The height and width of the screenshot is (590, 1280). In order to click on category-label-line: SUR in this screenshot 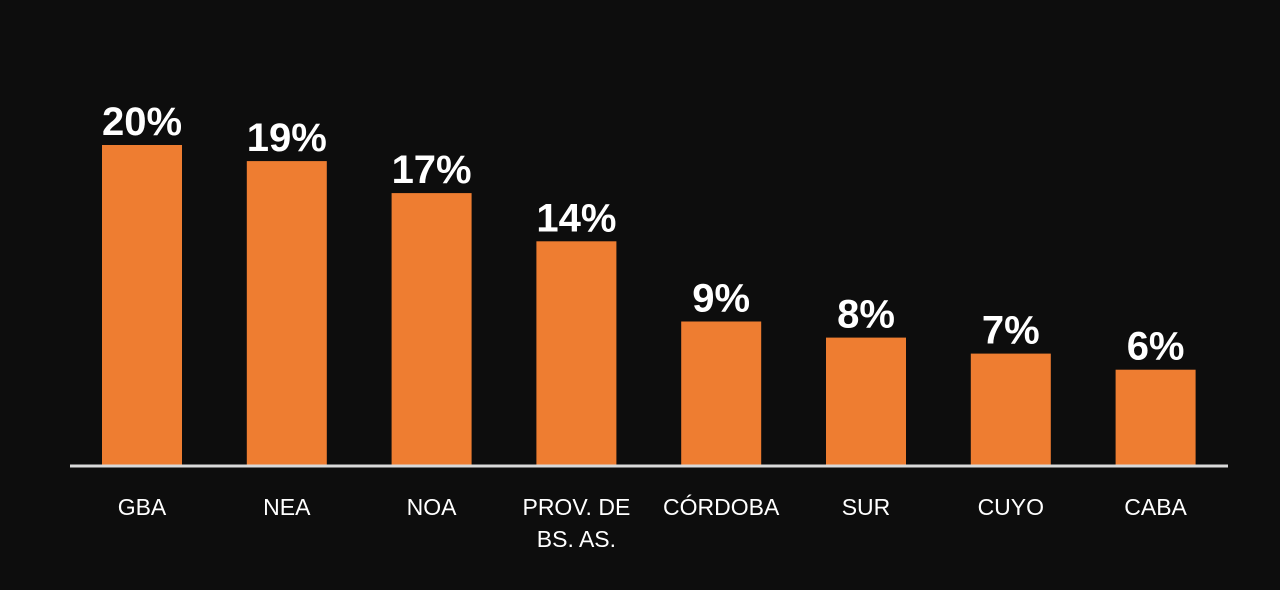, I will do `click(866, 507)`.